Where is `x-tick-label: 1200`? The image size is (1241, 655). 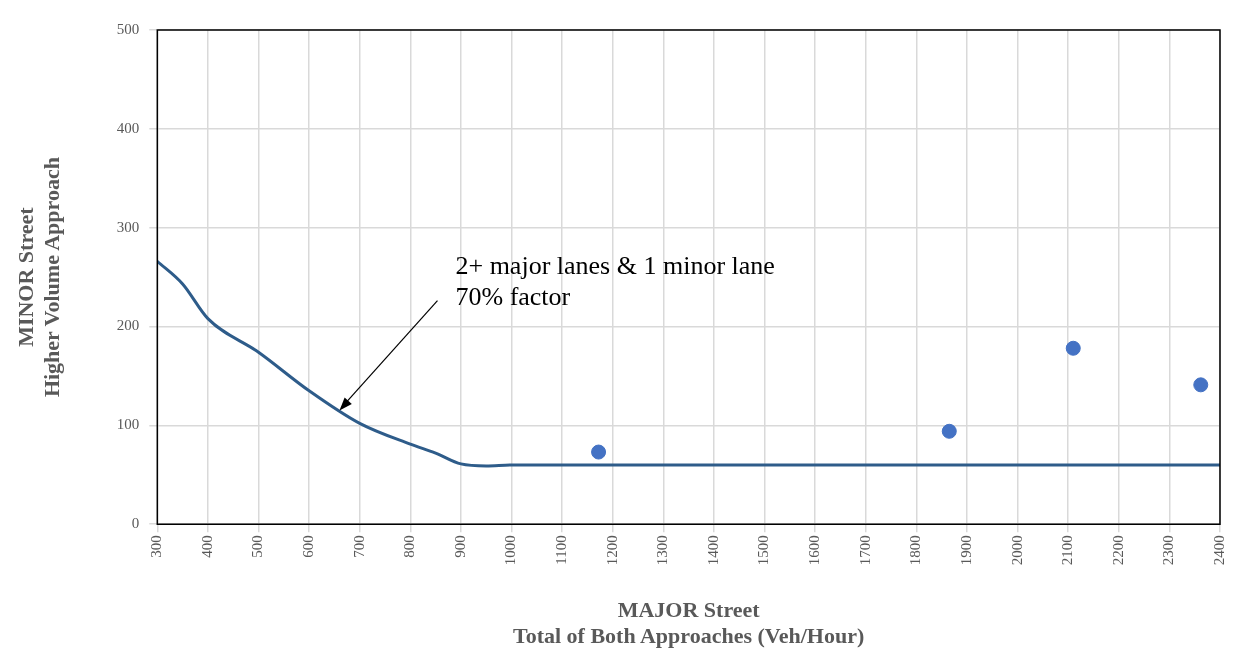 x-tick-label: 1200 is located at coordinates (611, 550).